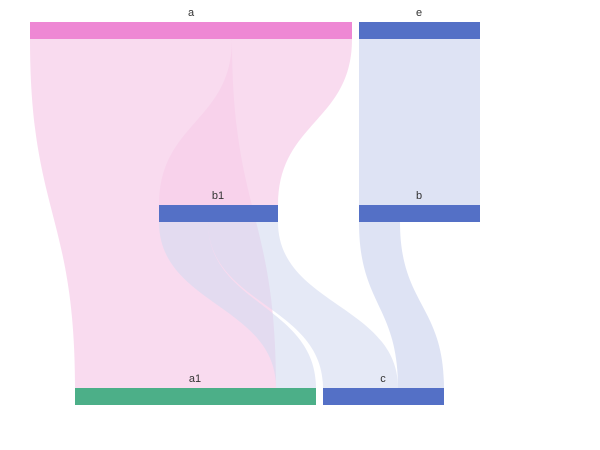 The image size is (600, 450). I want to click on node-b, so click(419, 213).